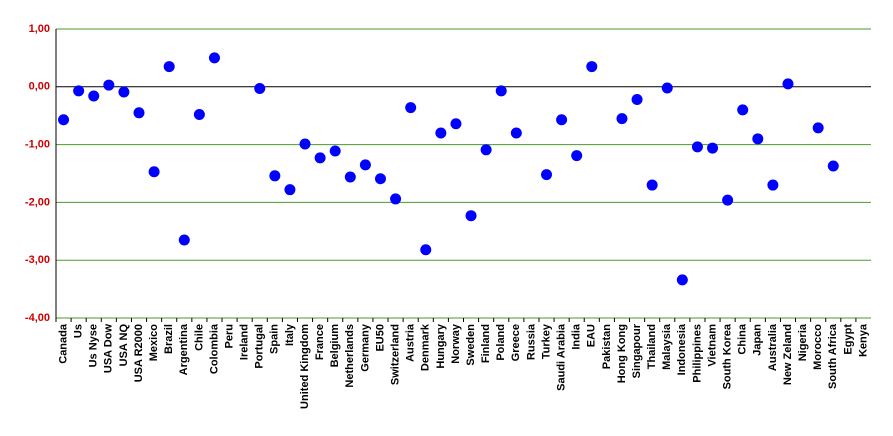 The height and width of the screenshot is (436, 893). I want to click on x-tick-label: EU50, so click(380, 338).